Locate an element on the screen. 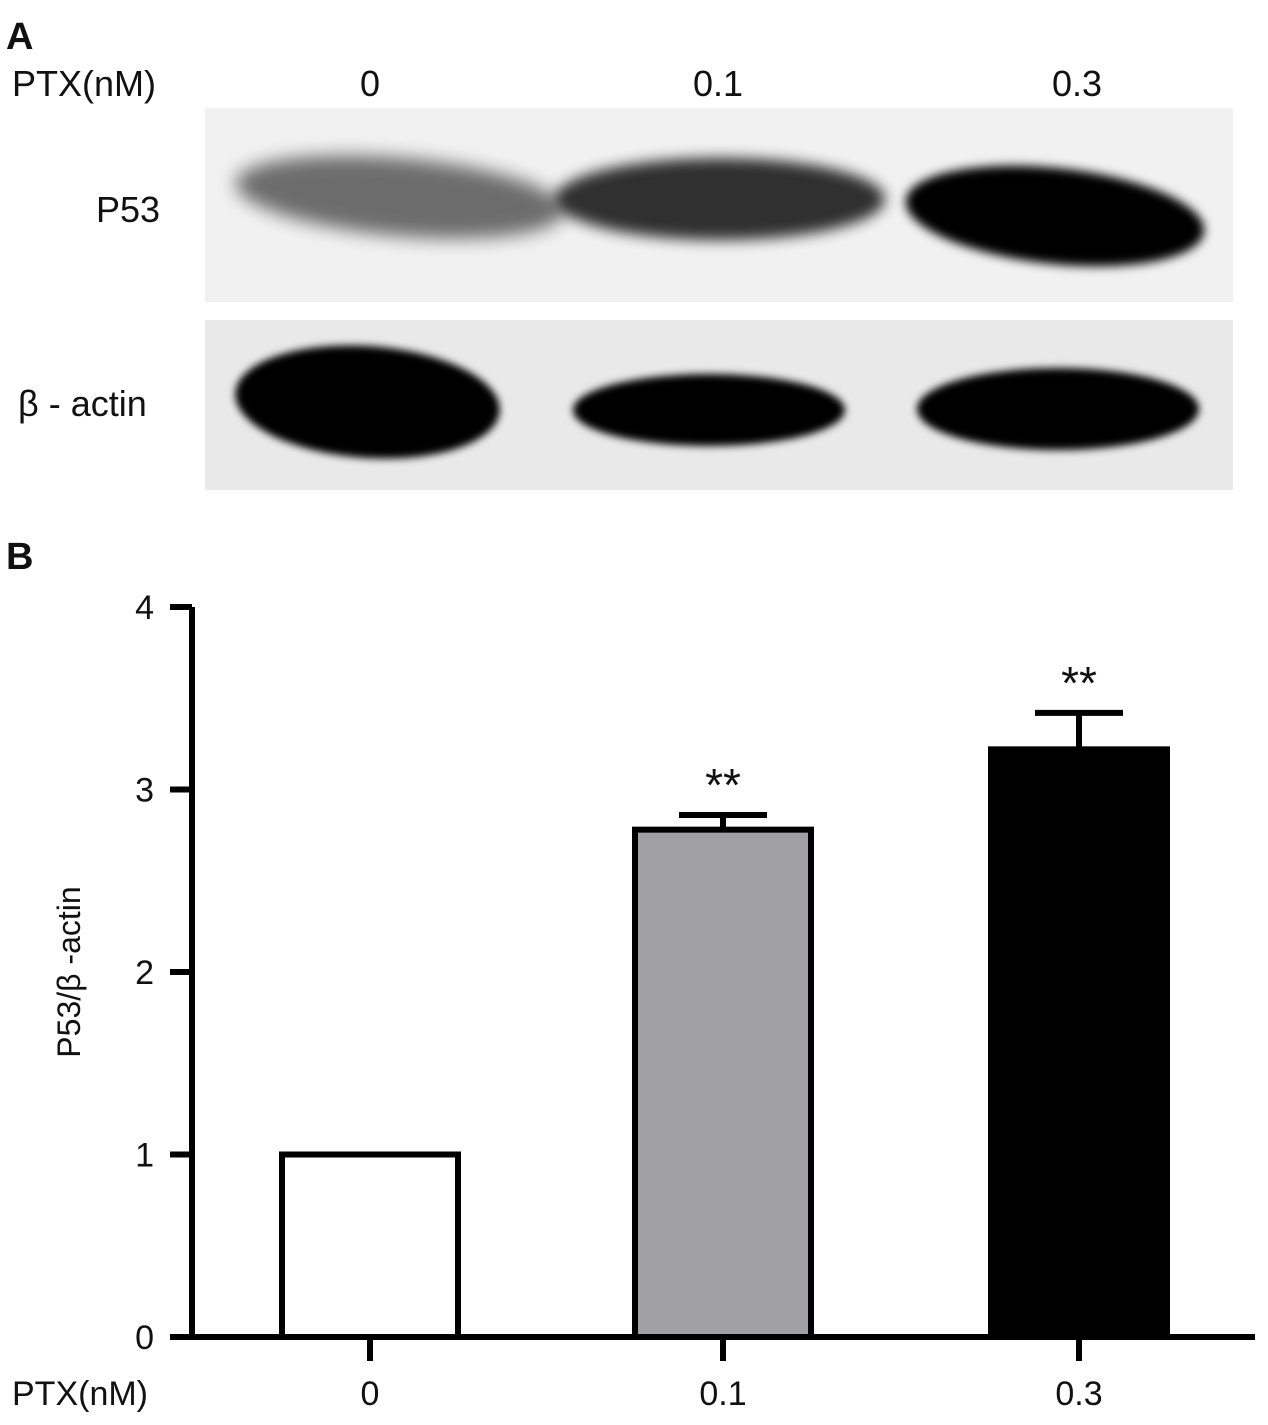 The image size is (1268, 1425). p53-blot-label: P53 is located at coordinates (128, 209).